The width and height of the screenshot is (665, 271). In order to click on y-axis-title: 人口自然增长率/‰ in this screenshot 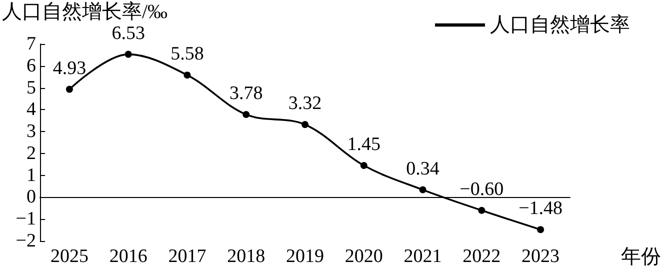, I will do `click(85, 12)`.